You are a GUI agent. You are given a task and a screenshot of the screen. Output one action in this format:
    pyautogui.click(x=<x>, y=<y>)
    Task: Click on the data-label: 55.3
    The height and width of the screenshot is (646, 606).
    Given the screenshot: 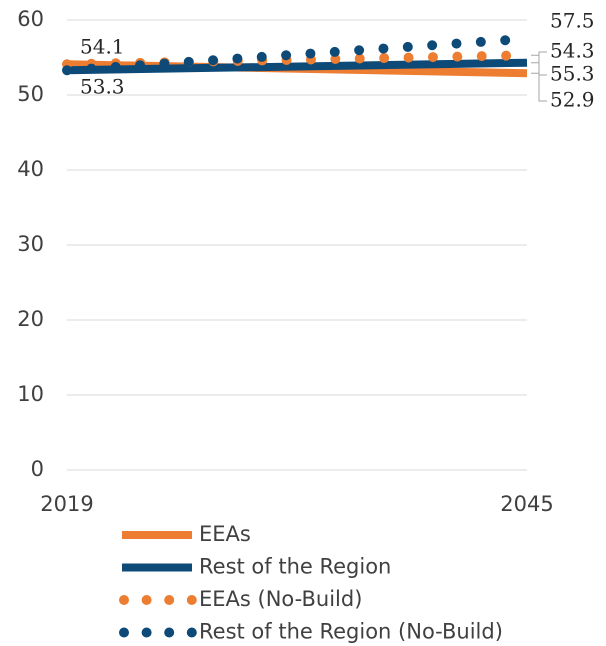 What is the action you would take?
    pyautogui.click(x=572, y=74)
    